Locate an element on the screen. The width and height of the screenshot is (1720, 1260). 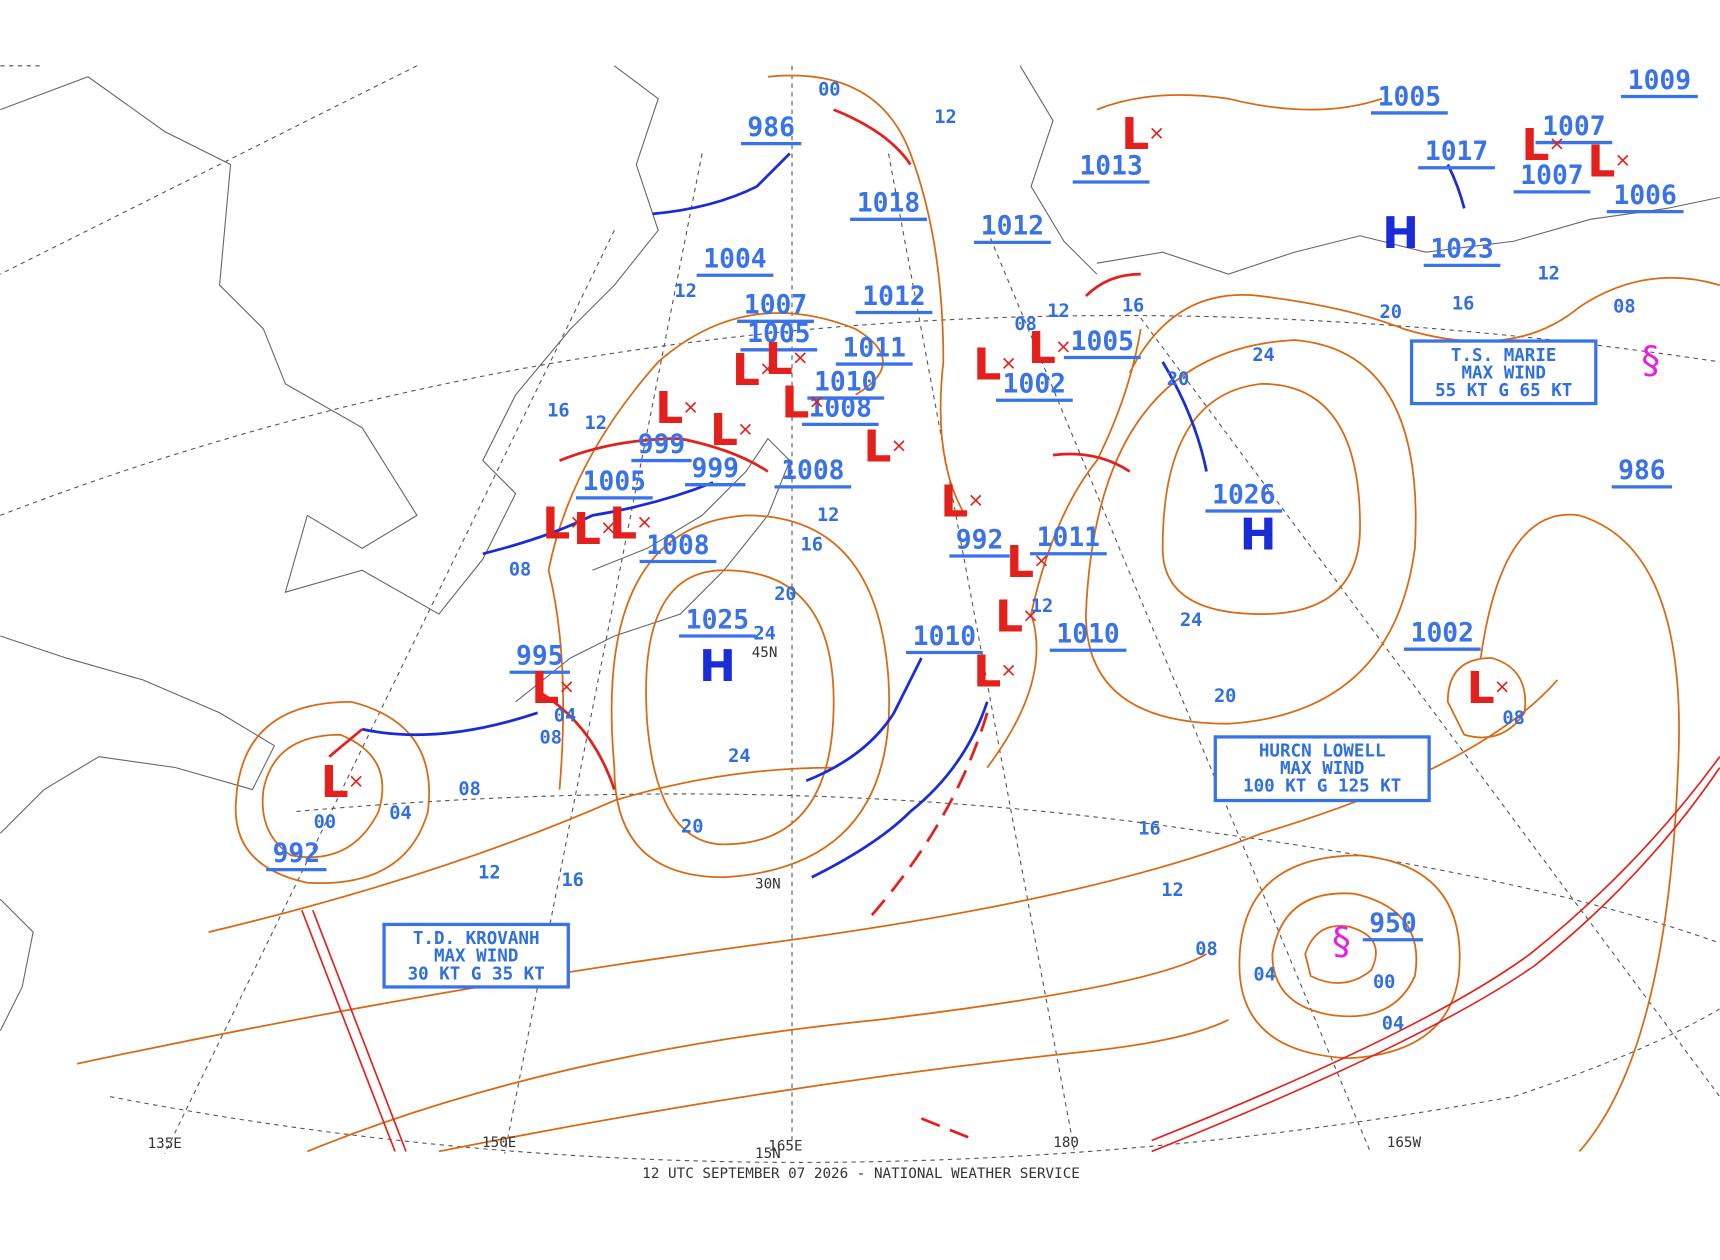
pressure-label: 1025 is located at coordinates (717, 620).